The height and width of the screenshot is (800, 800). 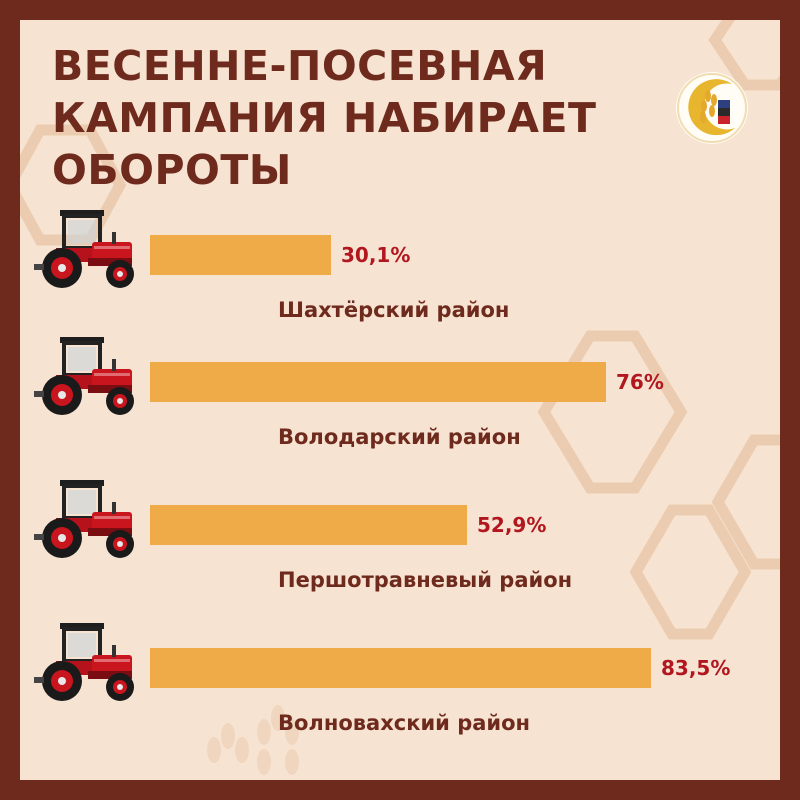 What do you see at coordinates (425, 580) in the screenshot?
I see `category-label: Першотравневый район` at bounding box center [425, 580].